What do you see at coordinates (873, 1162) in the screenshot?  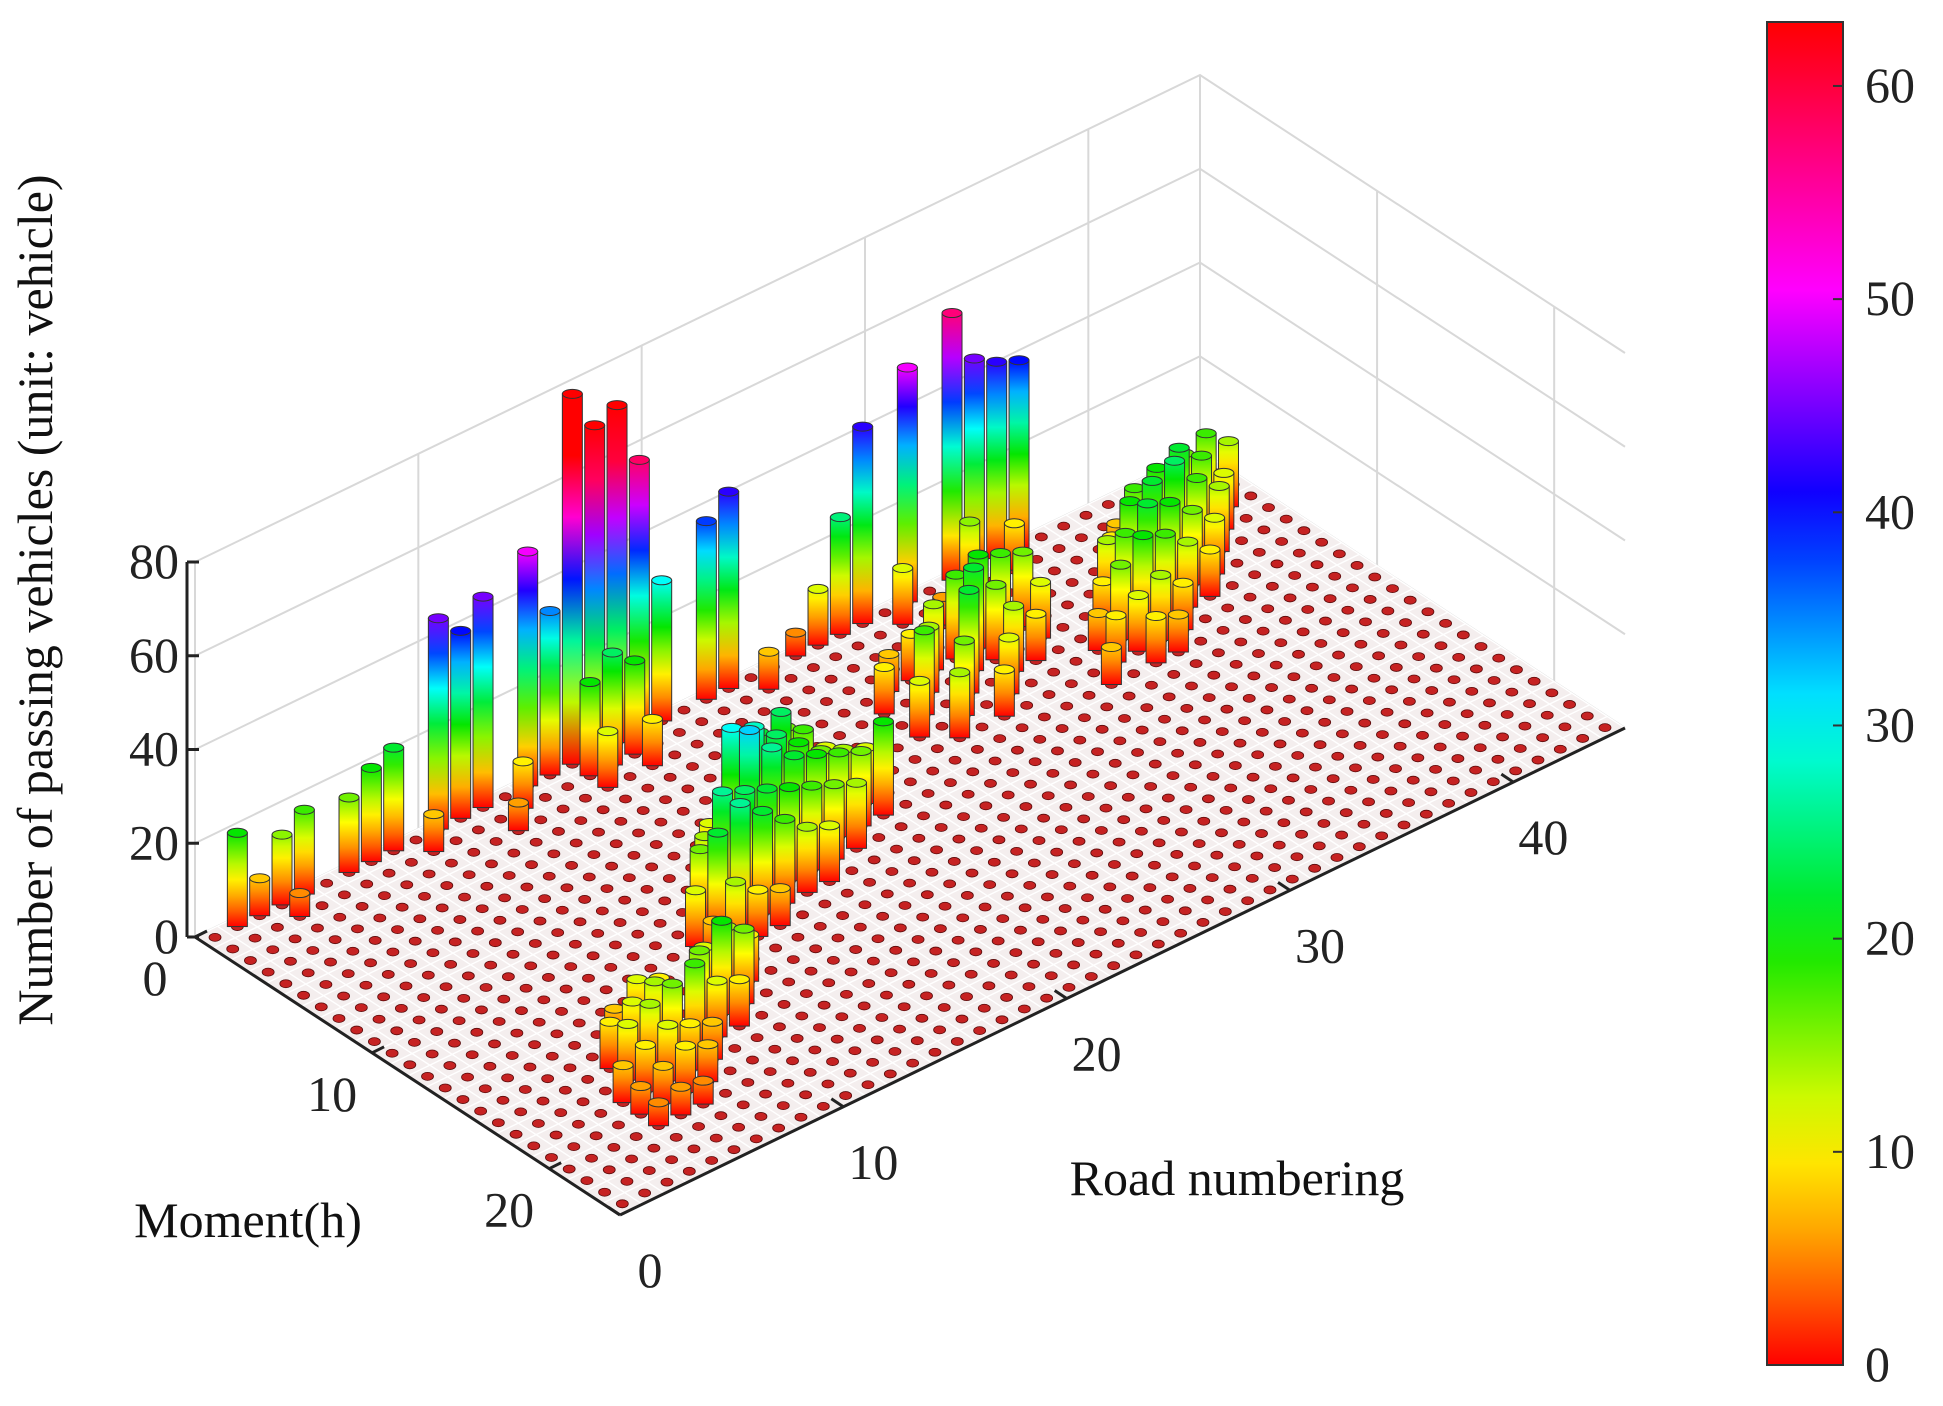 I see `x-tick-label: 10` at bounding box center [873, 1162].